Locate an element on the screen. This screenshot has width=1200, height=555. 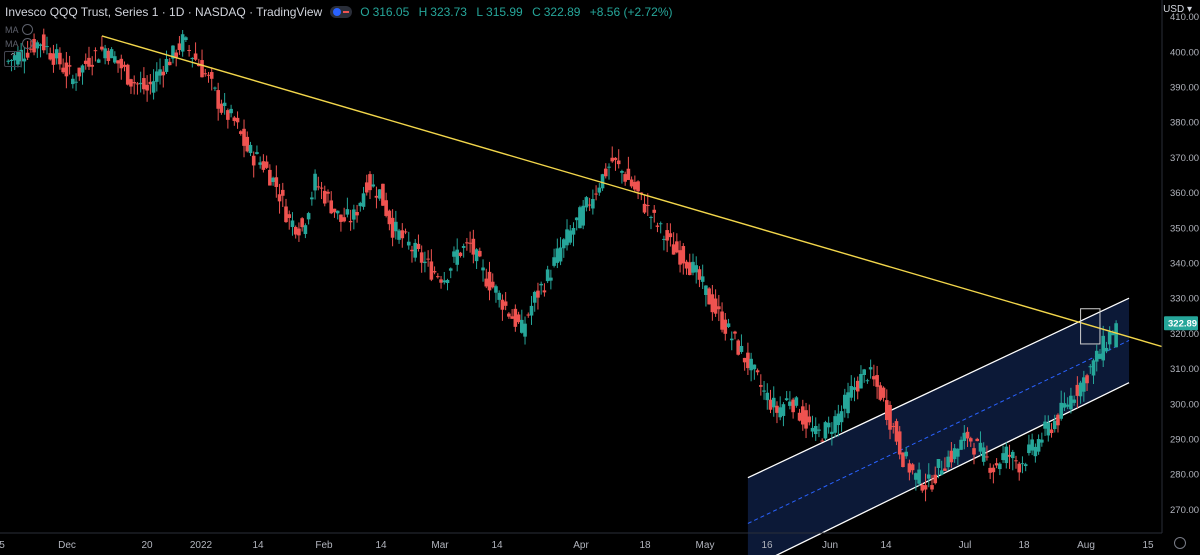
settings-gear-icon is located at coordinates (1180, 543).